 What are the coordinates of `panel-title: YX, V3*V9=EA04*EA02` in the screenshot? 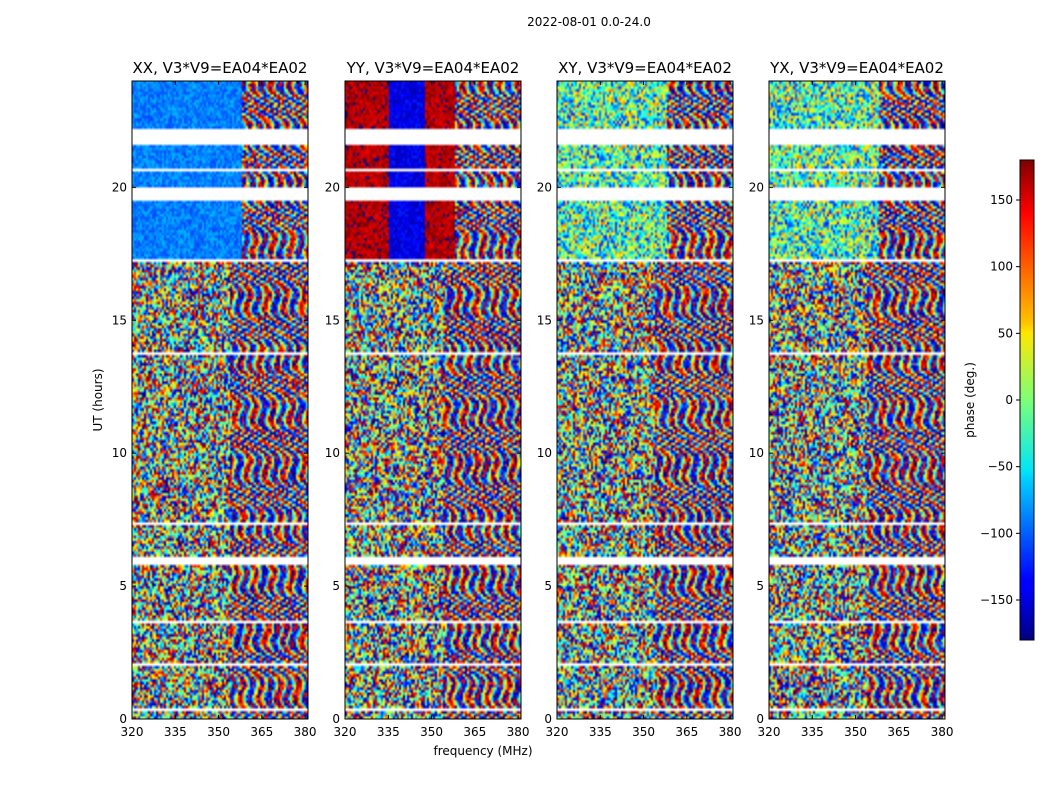 It's located at (856, 68).